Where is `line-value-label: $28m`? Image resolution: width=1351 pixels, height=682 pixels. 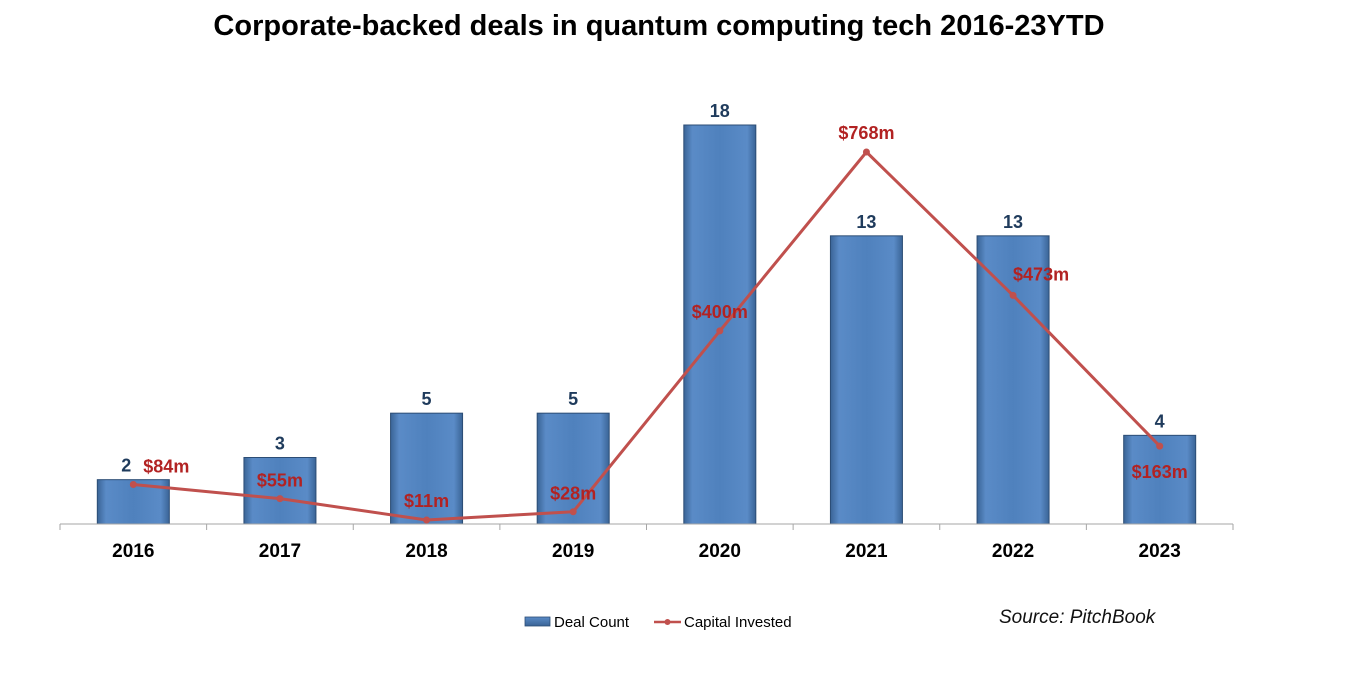 line-value-label: $28m is located at coordinates (573, 494).